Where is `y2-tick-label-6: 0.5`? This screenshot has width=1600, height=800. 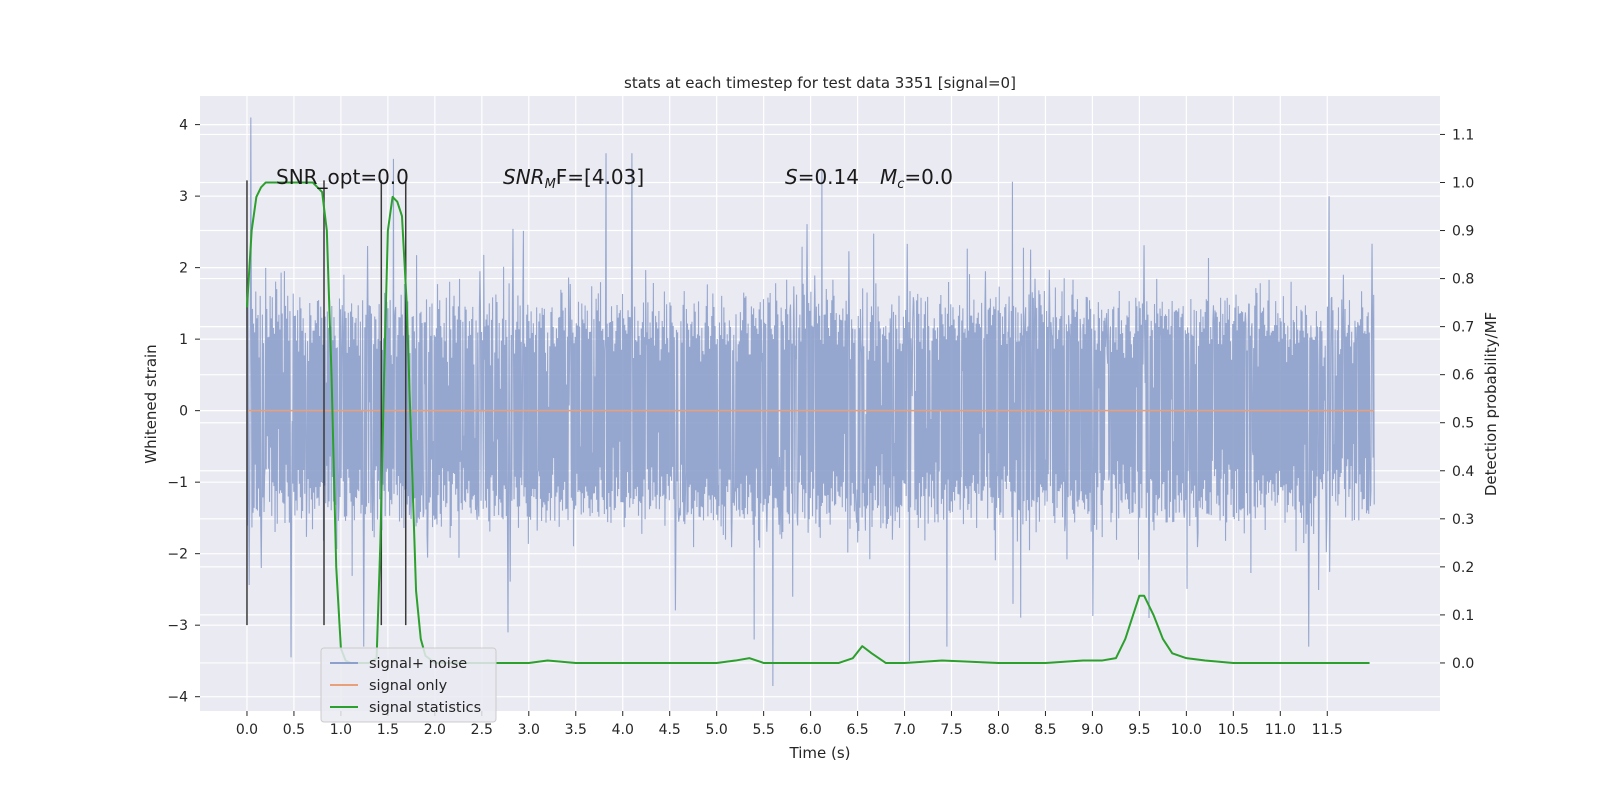 y2-tick-label-6: 0.5 is located at coordinates (1463, 424).